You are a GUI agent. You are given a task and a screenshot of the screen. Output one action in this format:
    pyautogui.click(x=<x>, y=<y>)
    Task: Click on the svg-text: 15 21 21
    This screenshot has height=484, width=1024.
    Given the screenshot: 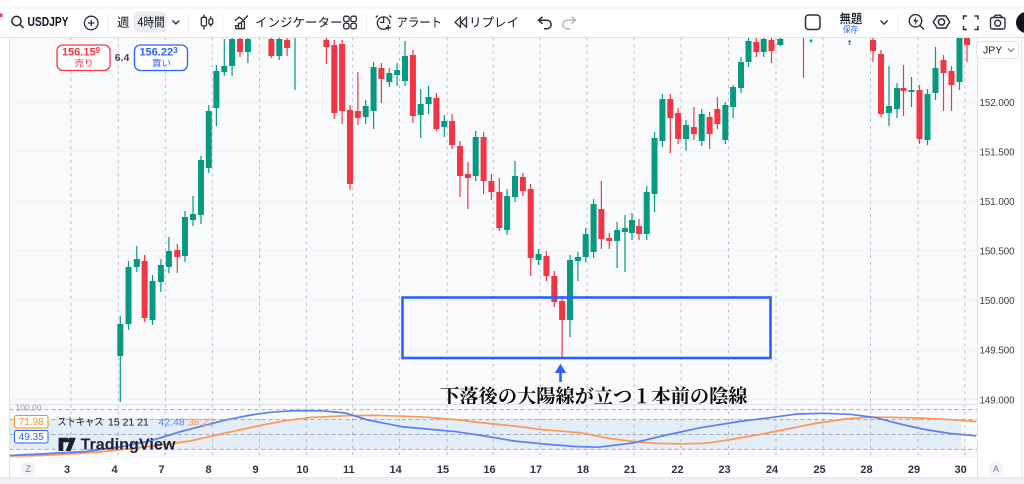 What is the action you would take?
    pyautogui.click(x=128, y=422)
    